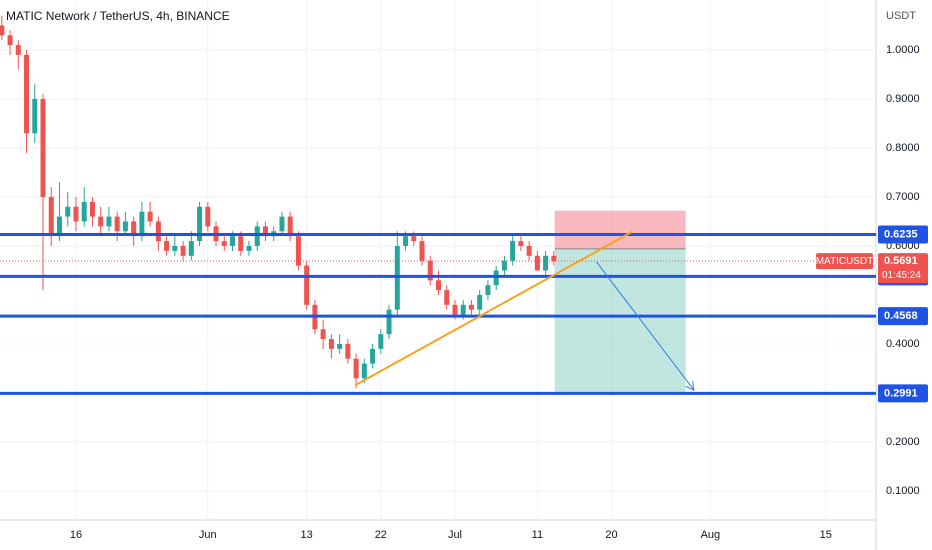 The height and width of the screenshot is (550, 932). I want to click on level-label: 0.6235, so click(901, 234).